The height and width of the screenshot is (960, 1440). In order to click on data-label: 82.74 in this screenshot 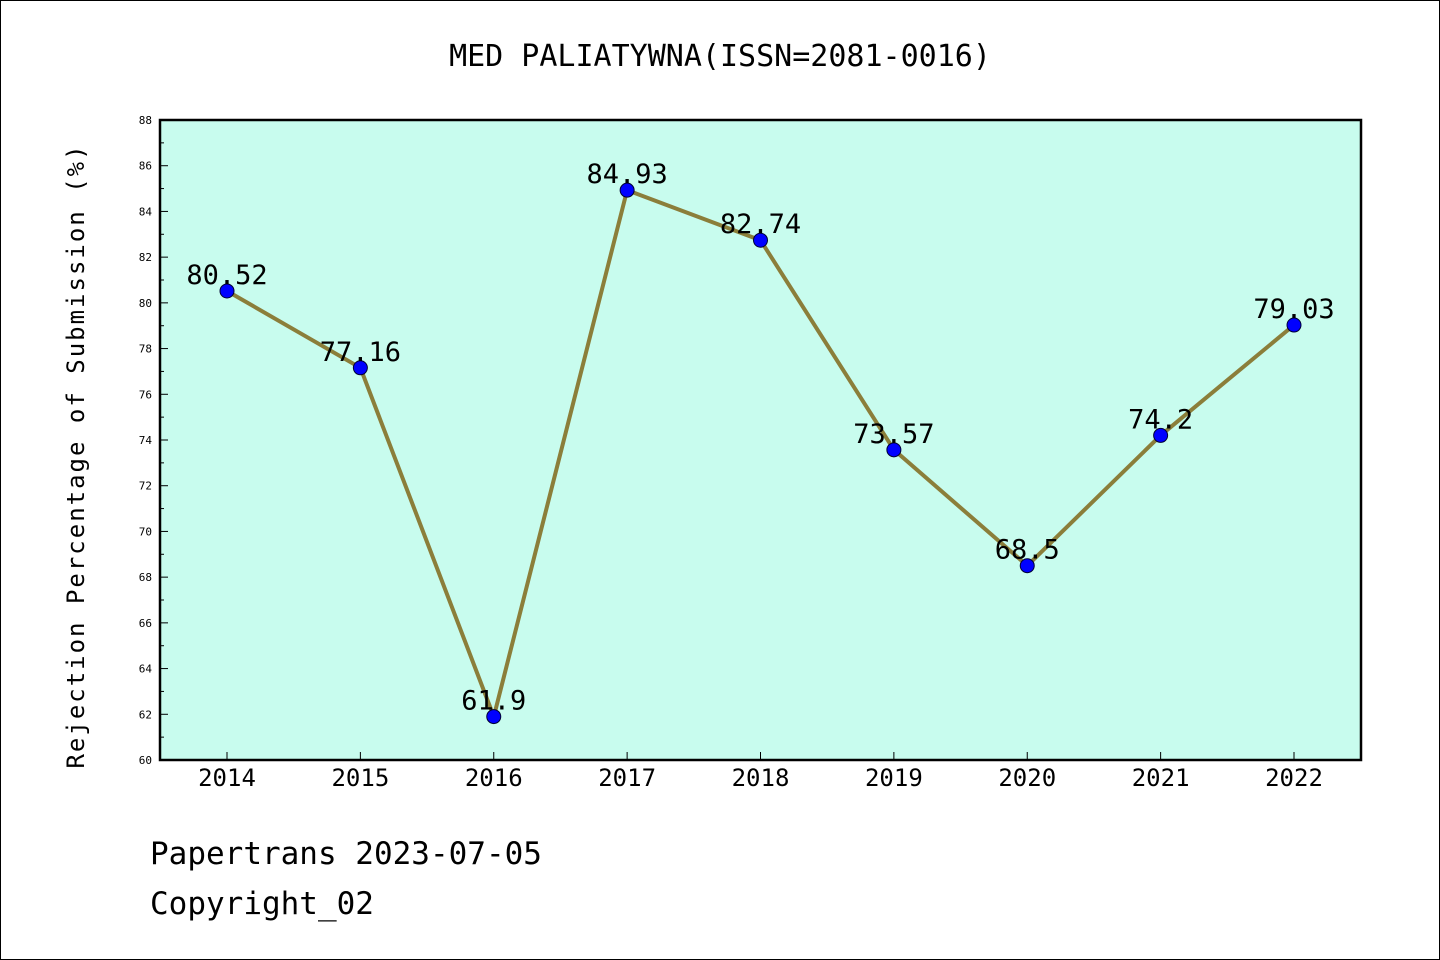, I will do `click(760, 224)`.